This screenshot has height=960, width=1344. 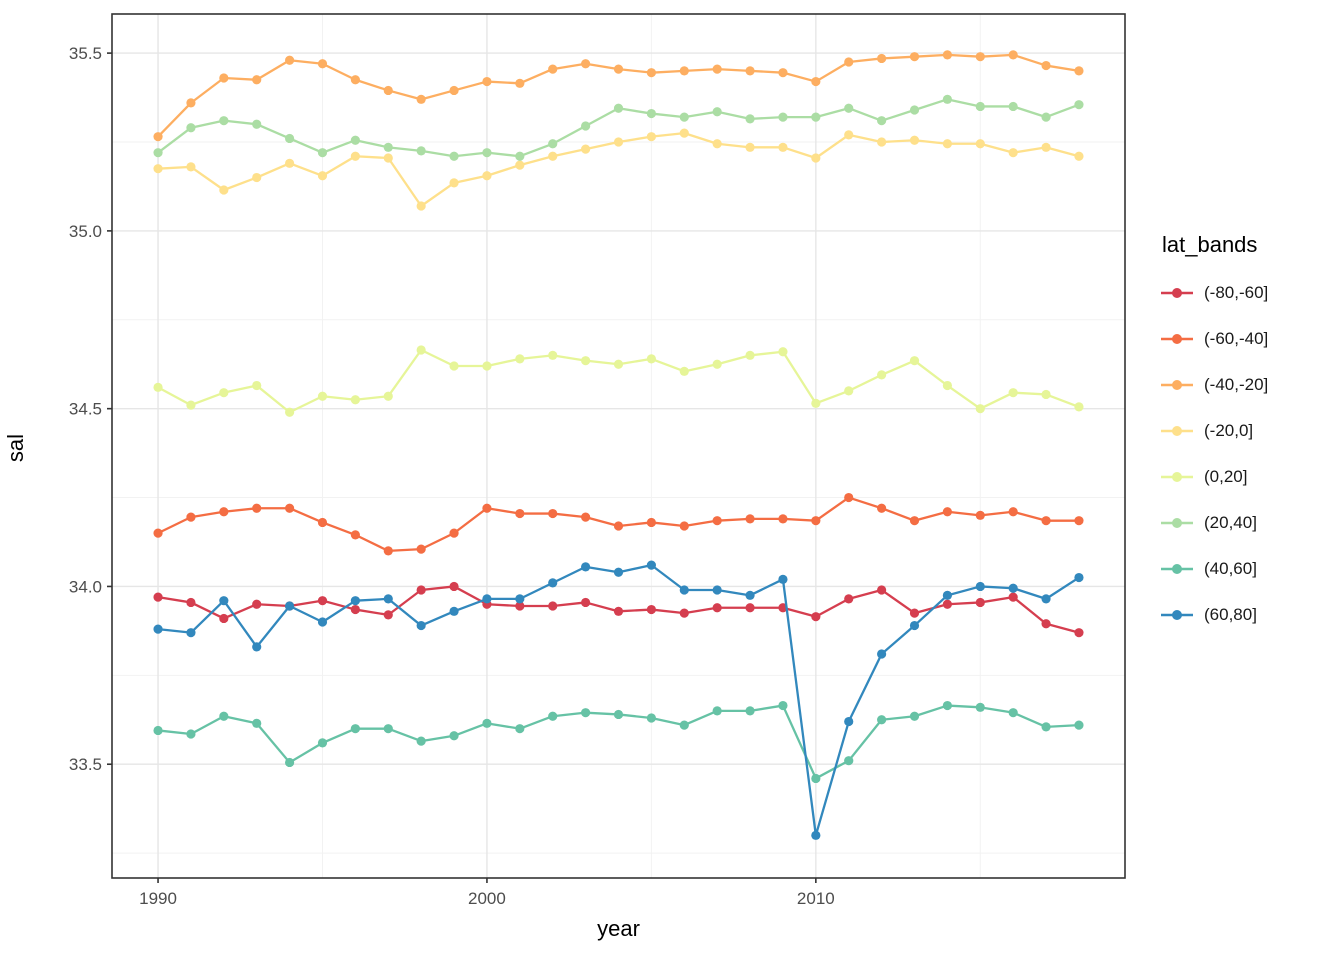 I want to click on legend-item: (-20,0], so click(x=1214, y=431).